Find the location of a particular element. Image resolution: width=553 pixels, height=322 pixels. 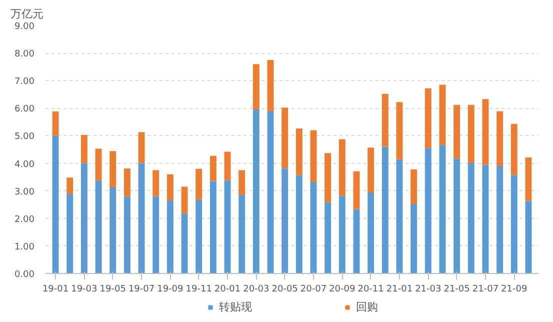

legend-label: 转贴现 is located at coordinates (235, 307).